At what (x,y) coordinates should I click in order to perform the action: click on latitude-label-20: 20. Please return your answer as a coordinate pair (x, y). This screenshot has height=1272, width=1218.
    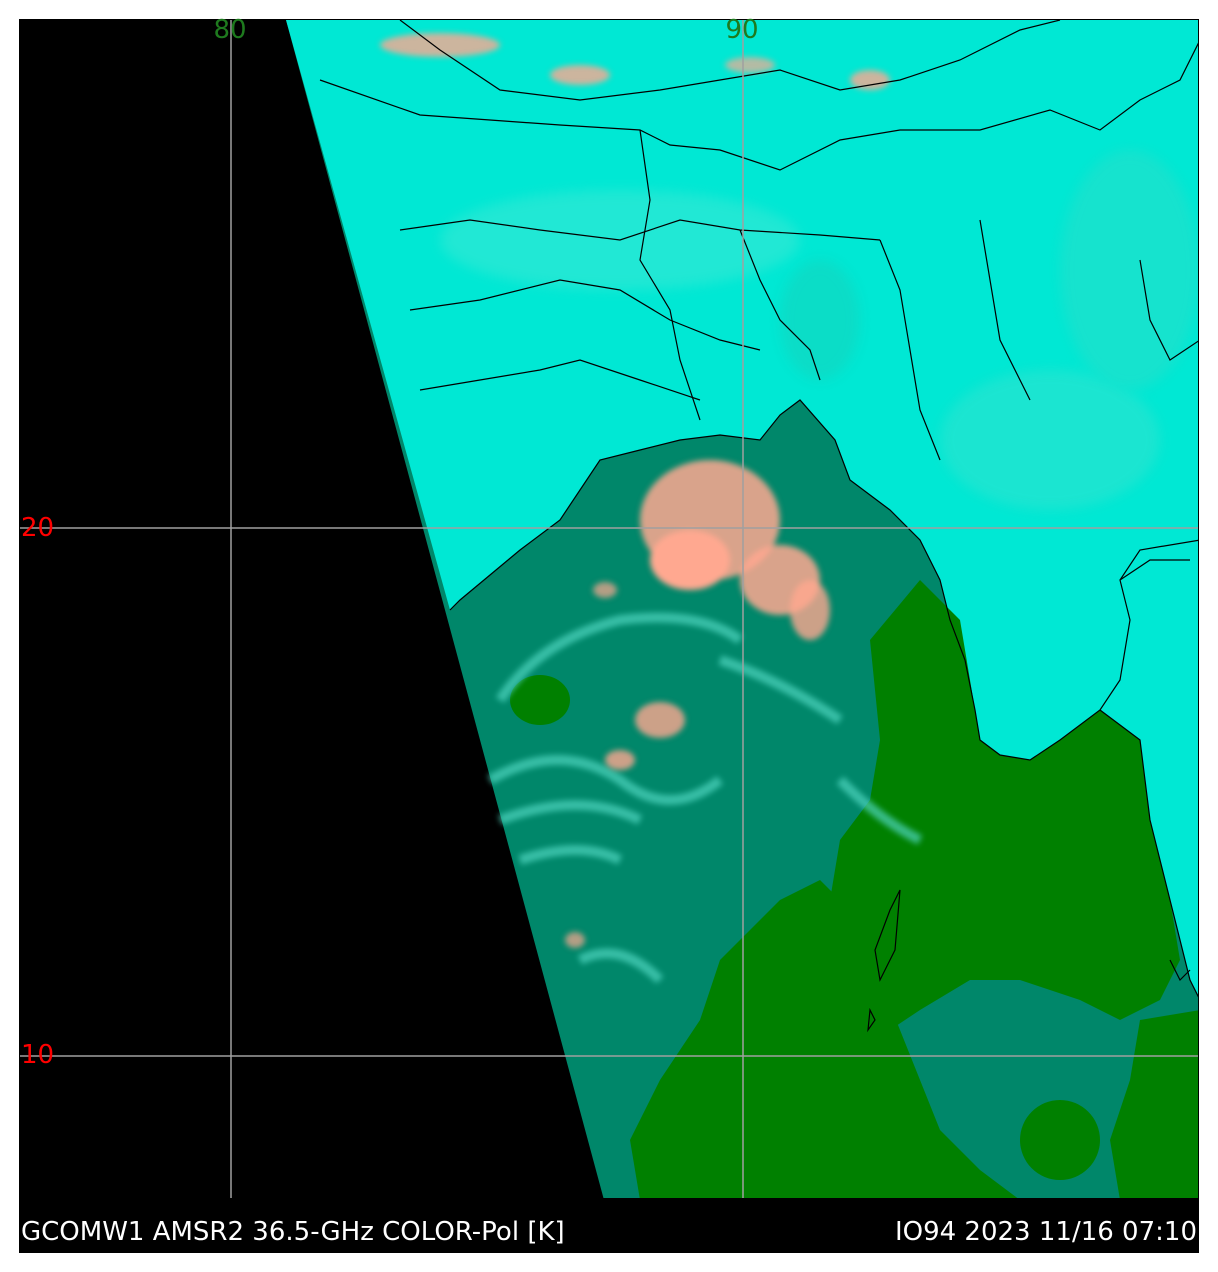
    Looking at the image, I should click on (38, 528).